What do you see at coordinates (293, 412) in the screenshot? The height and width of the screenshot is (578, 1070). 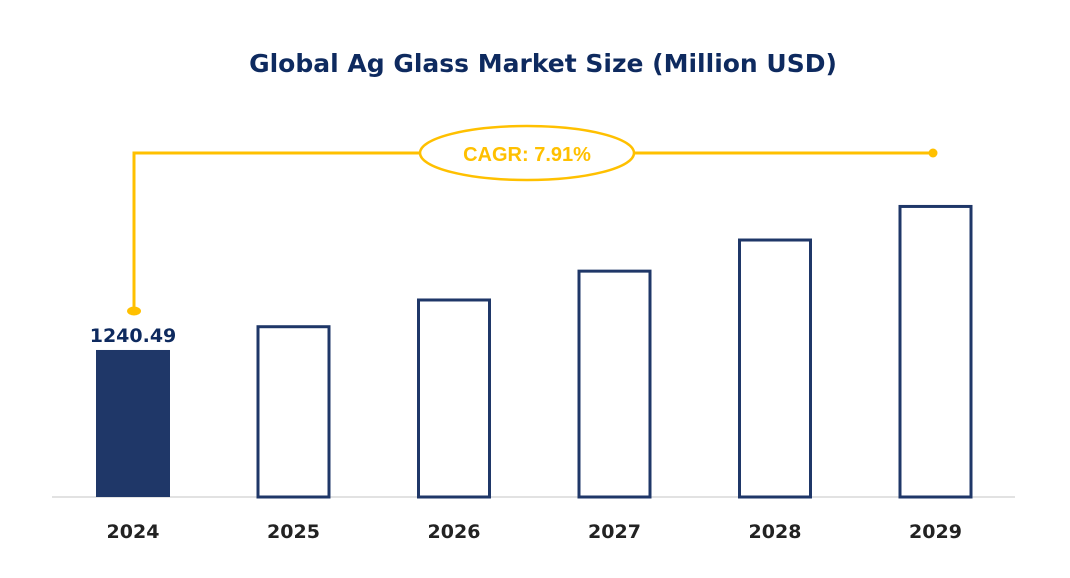 I see `bar-2025` at bounding box center [293, 412].